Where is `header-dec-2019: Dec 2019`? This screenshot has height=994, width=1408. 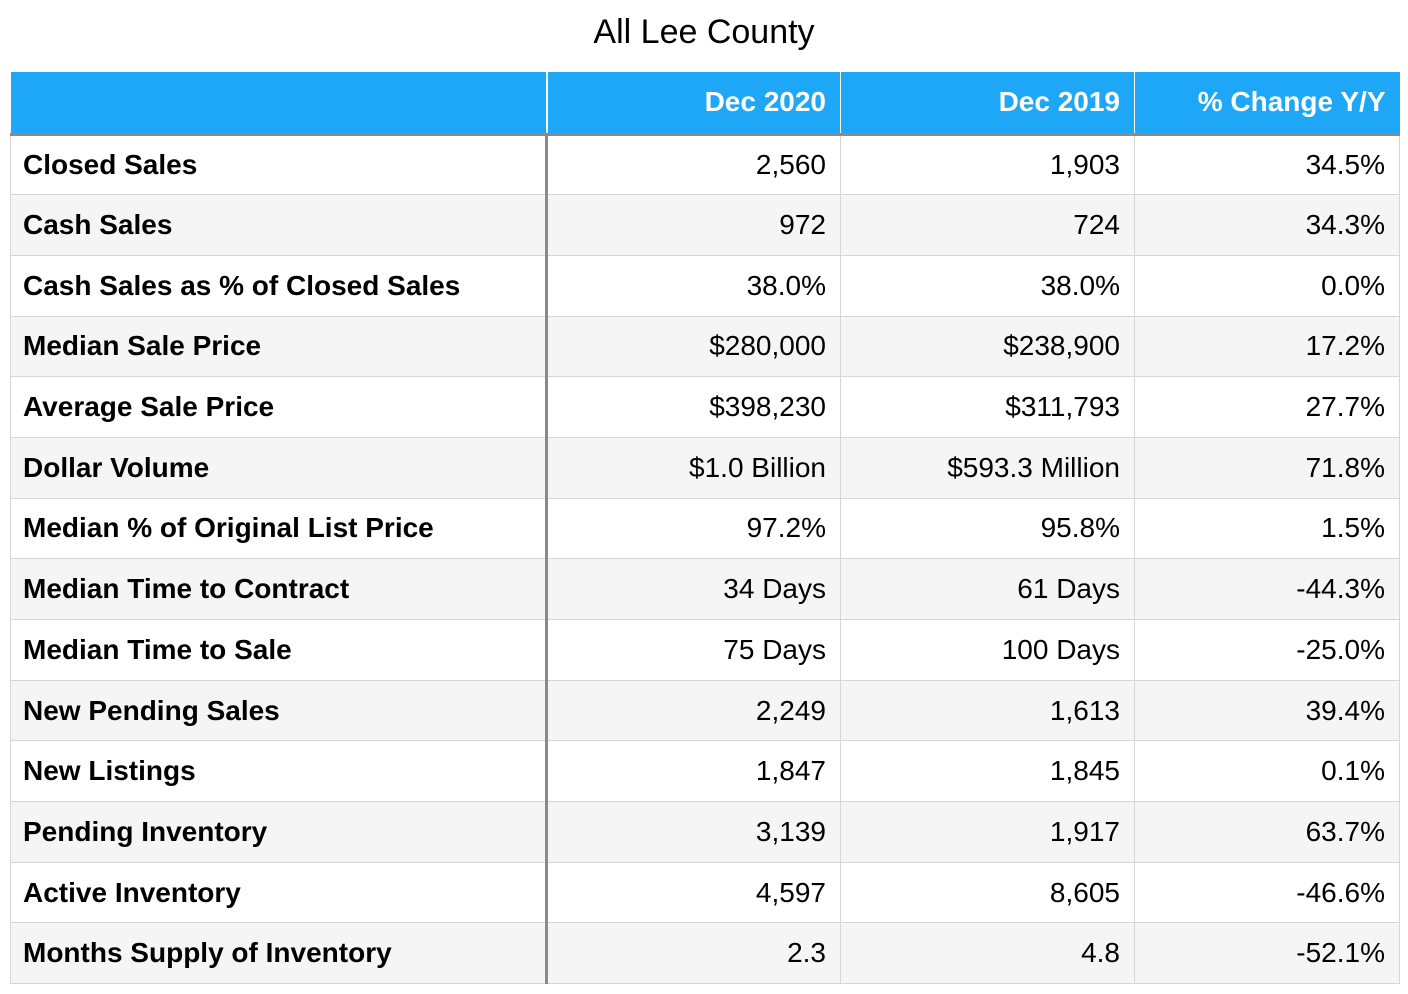
header-dec-2019: Dec 2019 is located at coordinates (987, 104).